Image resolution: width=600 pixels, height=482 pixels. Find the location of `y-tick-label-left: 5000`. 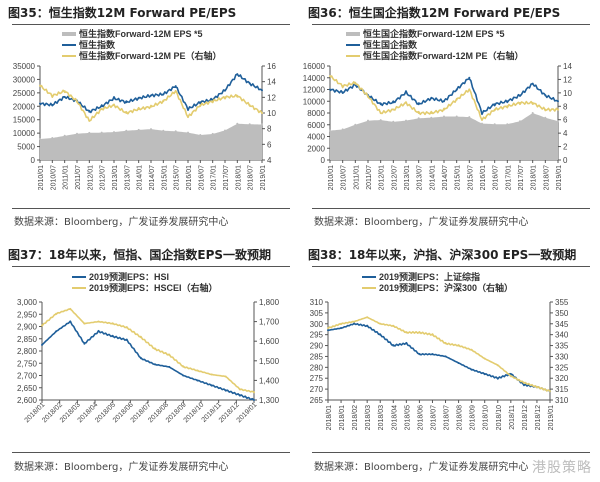

y-tick-label-left: 5000 is located at coordinates (26, 147).